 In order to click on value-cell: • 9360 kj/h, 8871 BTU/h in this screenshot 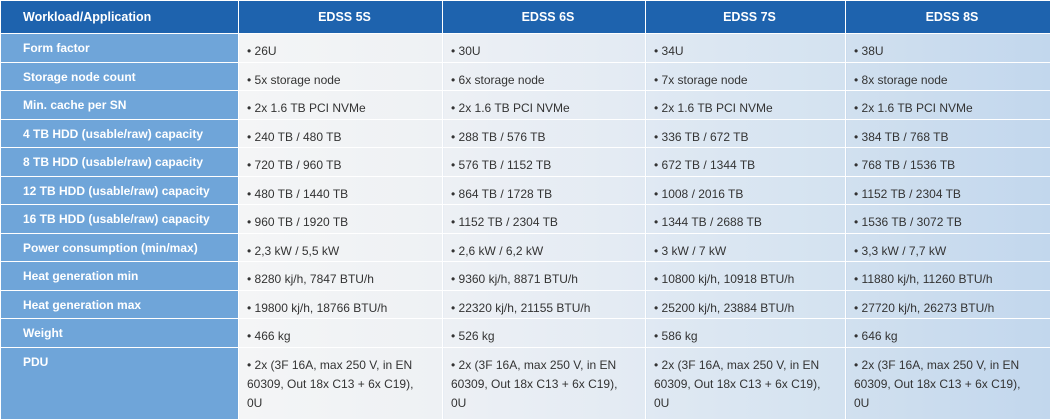, I will do `click(544, 276)`.